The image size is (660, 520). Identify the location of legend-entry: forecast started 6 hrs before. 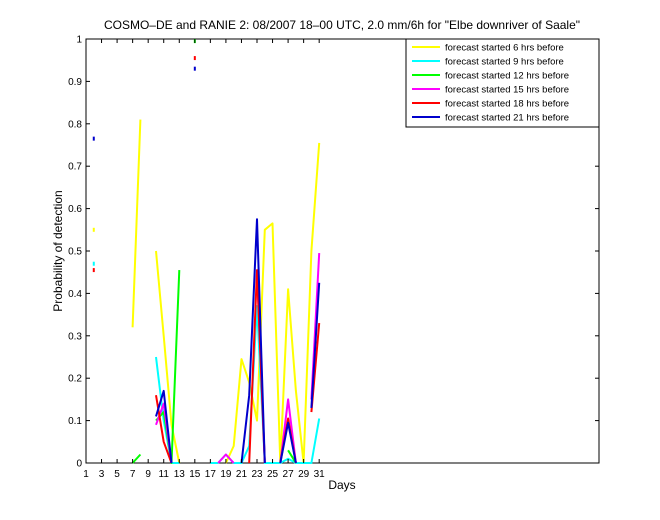
(504, 48).